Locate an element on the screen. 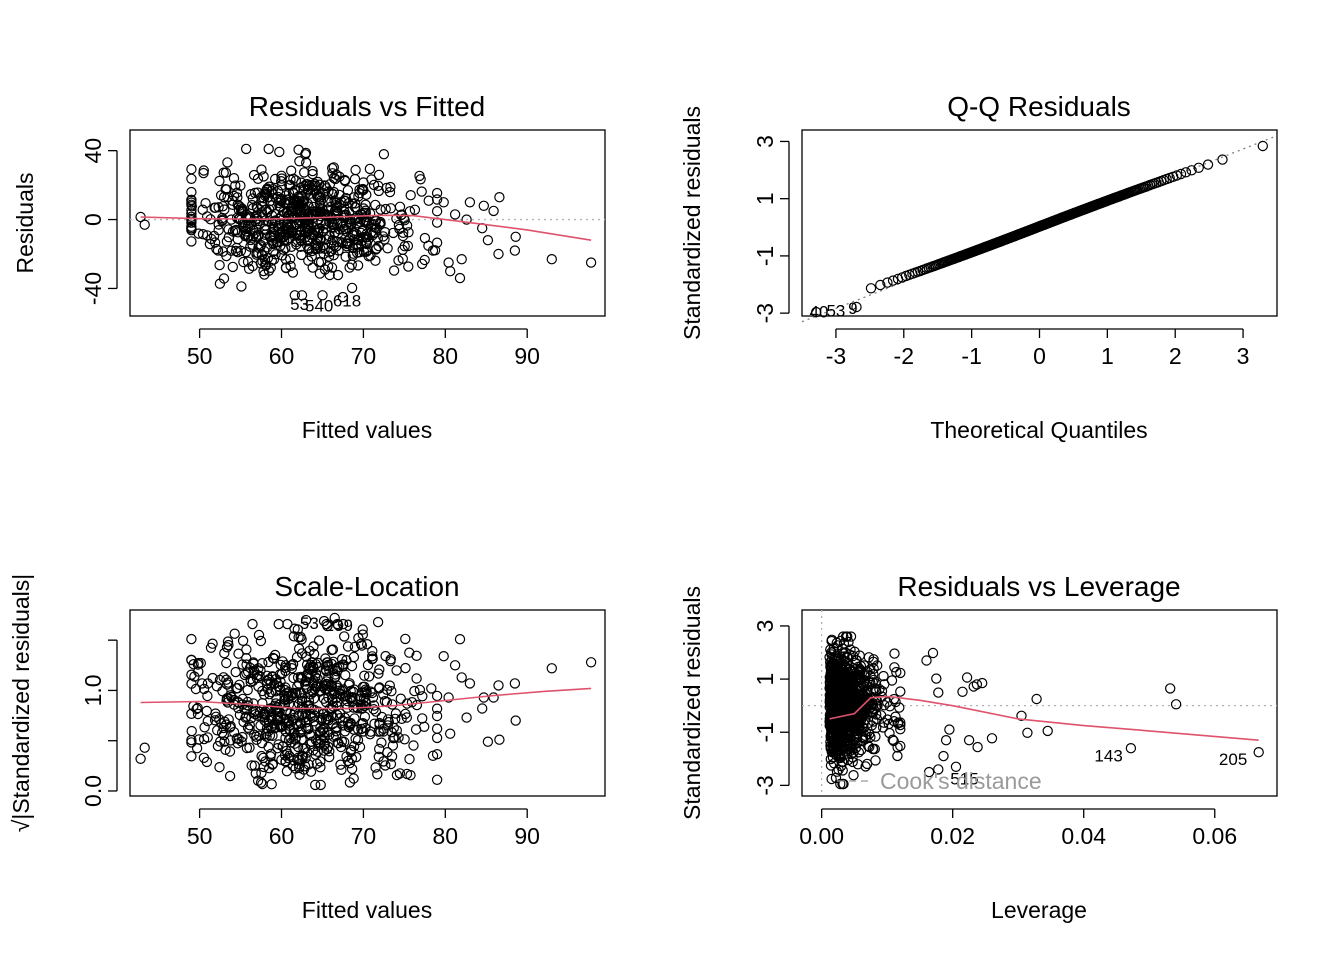 The height and width of the screenshot is (960, 1344). panel-title: Scale-Location is located at coordinates (366, 586).